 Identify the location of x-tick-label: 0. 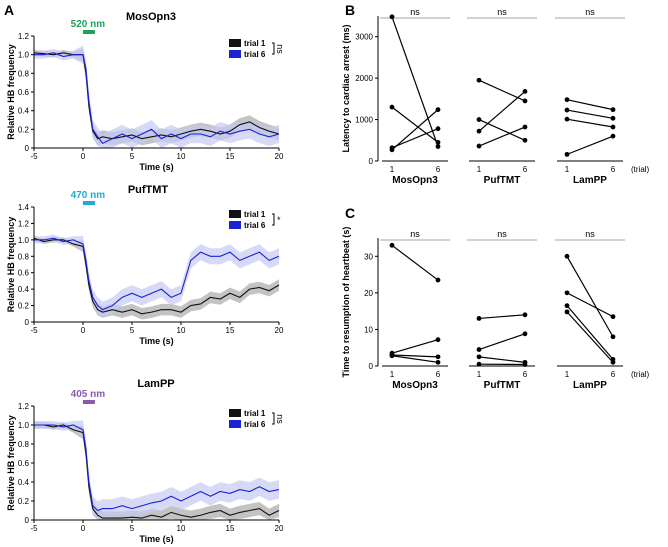
(83, 156).